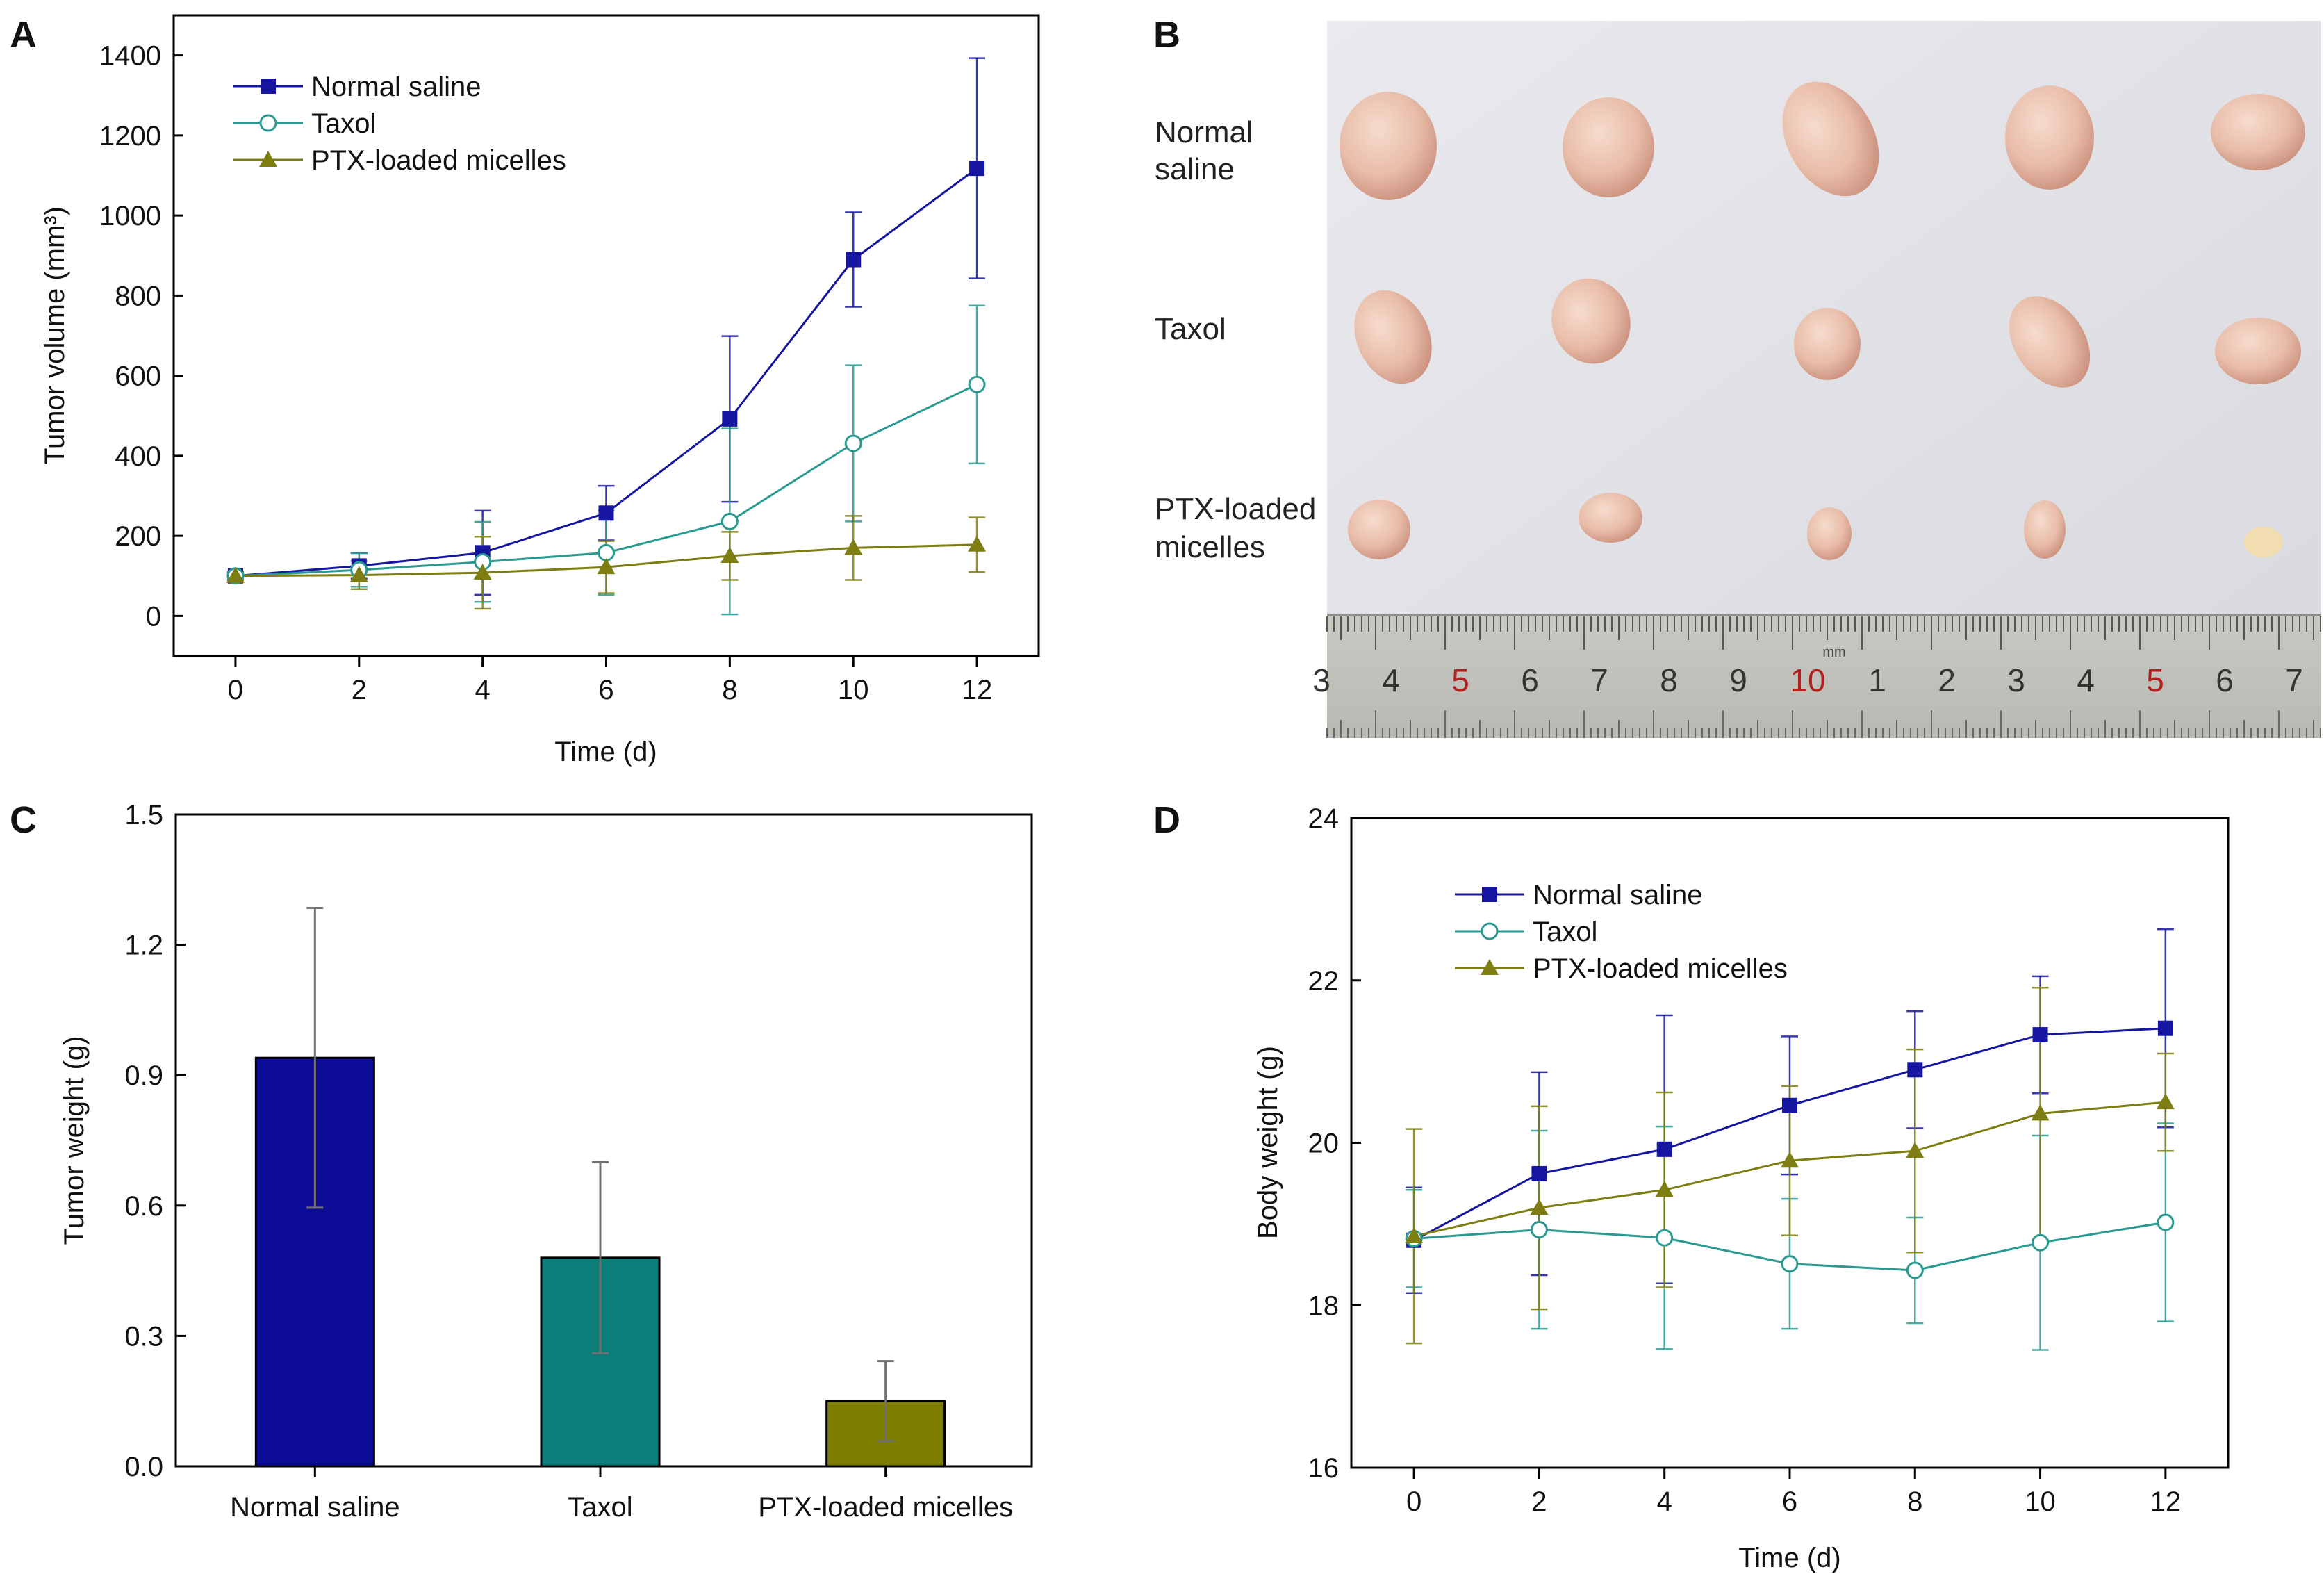  What do you see at coordinates (1738, 680) in the screenshot?
I see `ruler-number: 9` at bounding box center [1738, 680].